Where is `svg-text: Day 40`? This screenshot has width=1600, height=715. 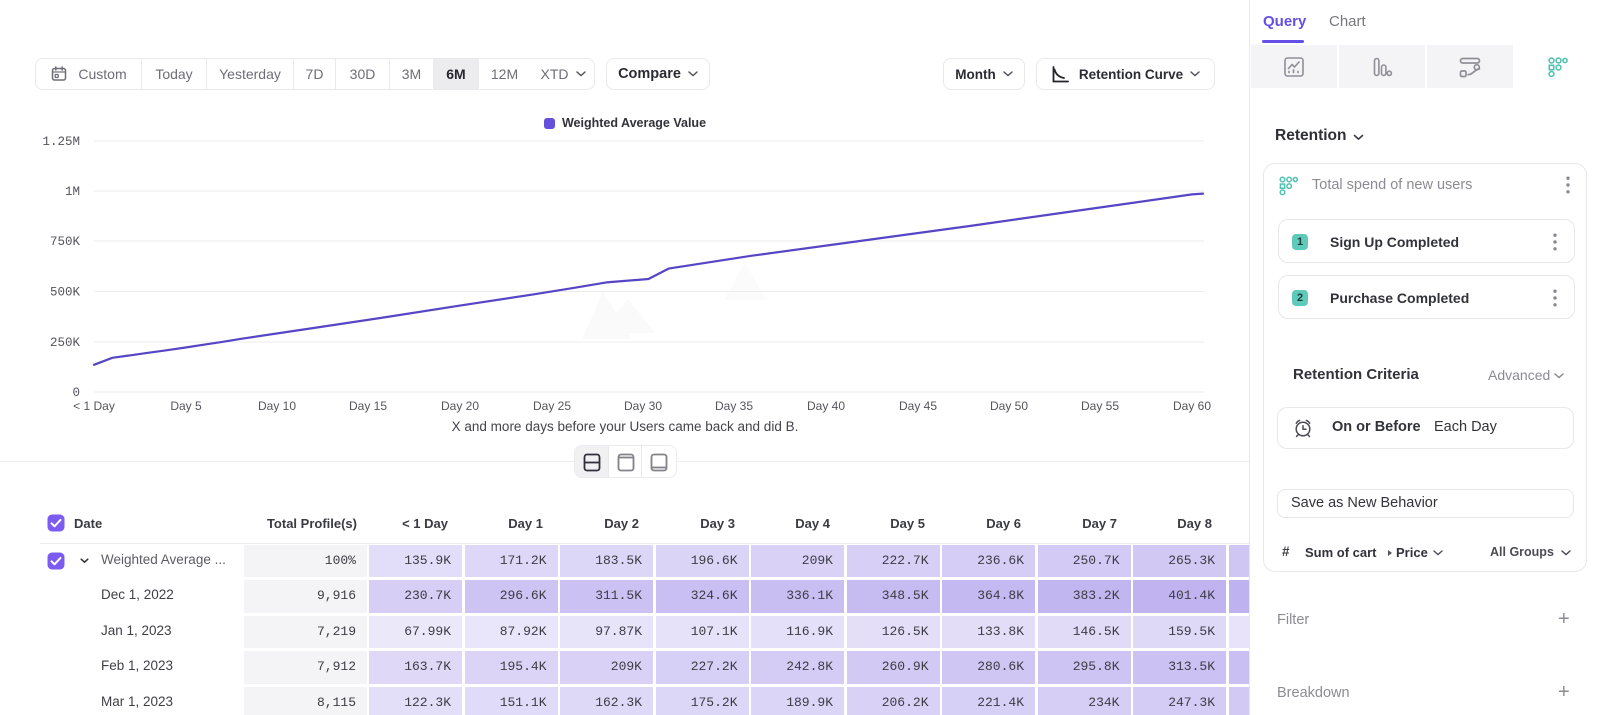 svg-text: Day 40 is located at coordinates (826, 406).